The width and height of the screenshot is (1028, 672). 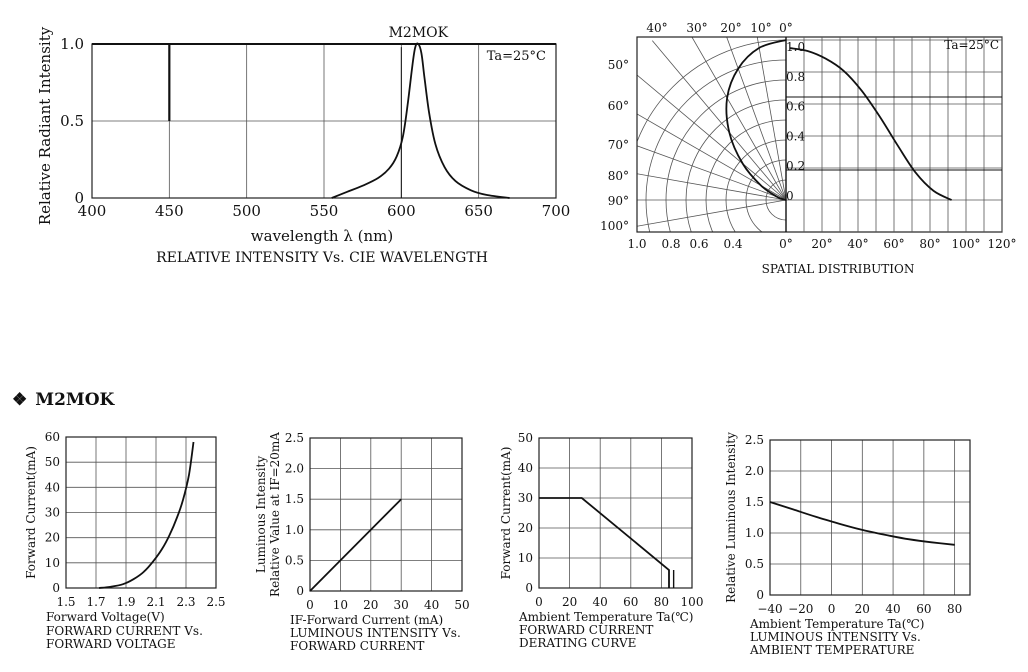 What do you see at coordinates (800, 609) in the screenshot?
I see `x-tick-label: −20` at bounding box center [800, 609].